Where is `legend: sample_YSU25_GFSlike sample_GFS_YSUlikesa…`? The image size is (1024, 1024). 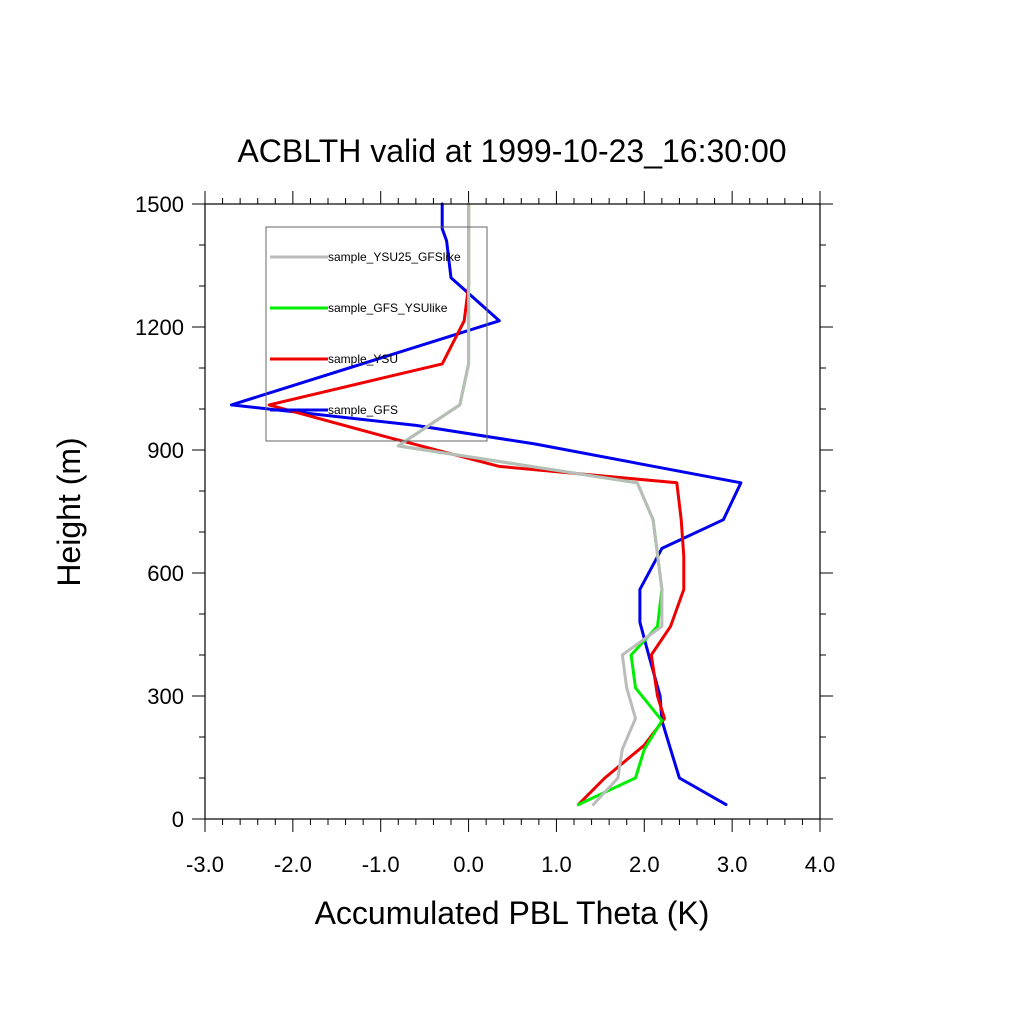
legend: sample_YSU25_GFSlike sample_GFS_YSUlikesa… is located at coordinates (376, 334).